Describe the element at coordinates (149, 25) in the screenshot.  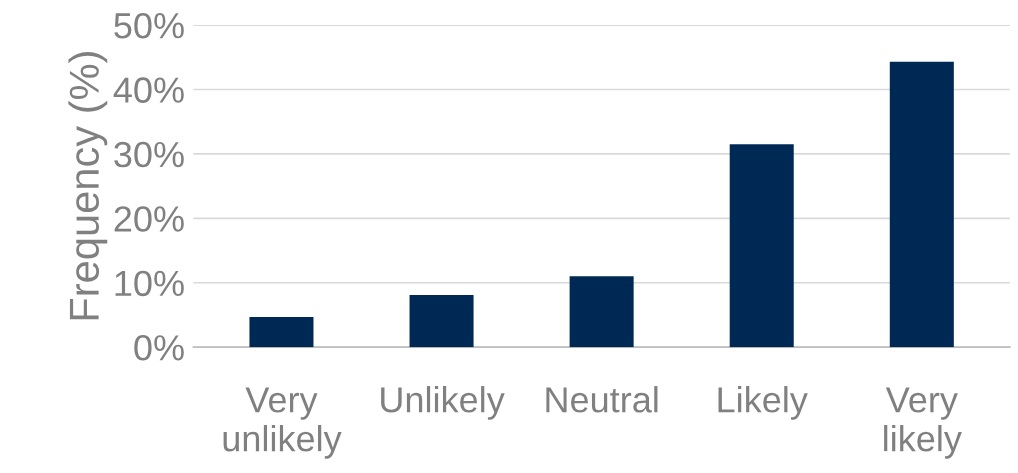
I see `y-tick-label: 50%` at that location.